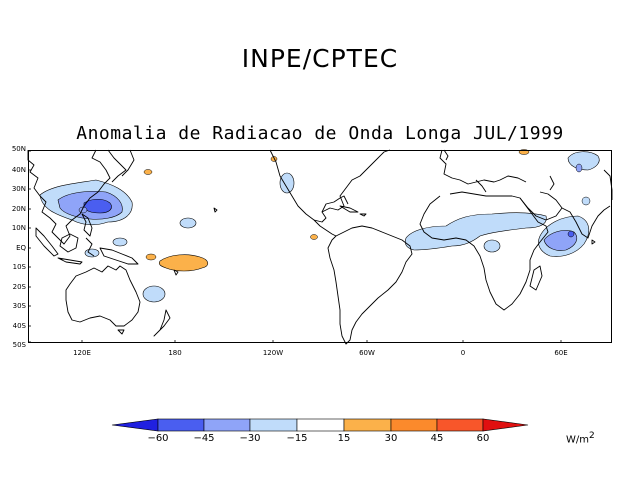 The height and width of the screenshot is (494, 640). I want to click on colorbar, so click(320, 425).